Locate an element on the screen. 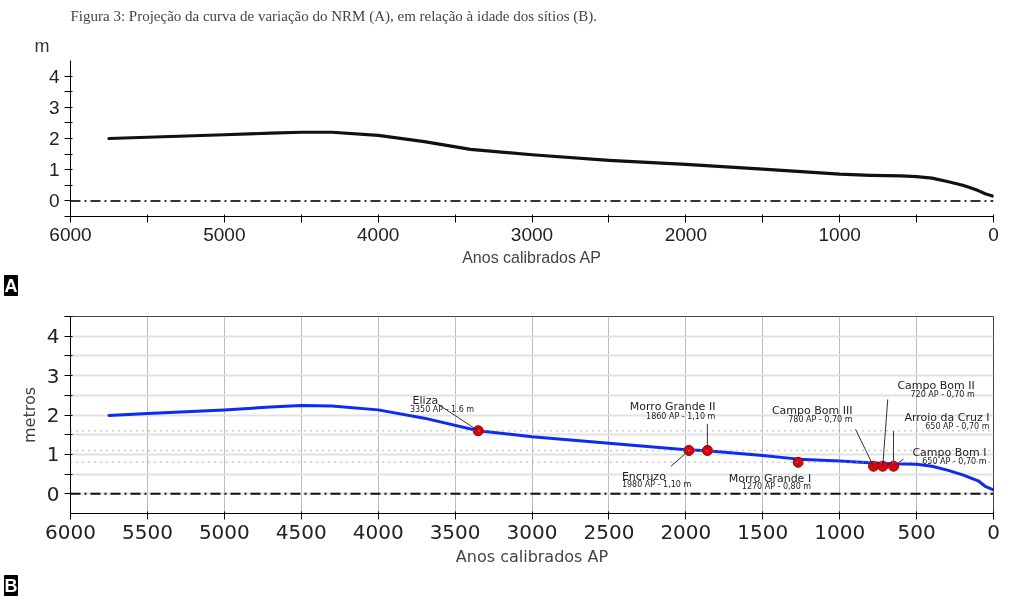 The width and height of the screenshot is (1025, 615). x-tick-label: 5500 is located at coordinates (147, 531).